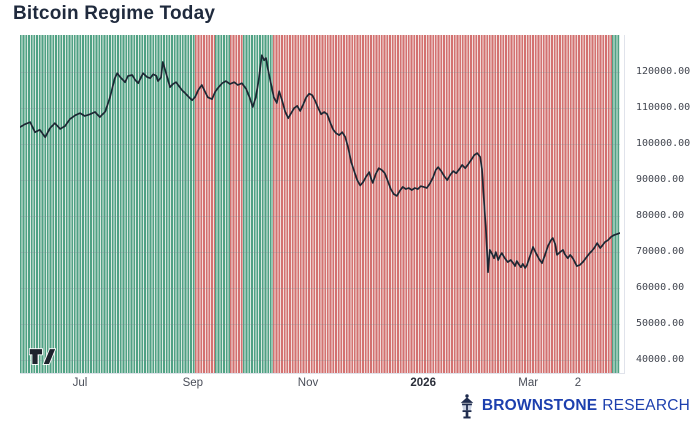 Image resolution: width=700 pixels, height=425 pixels. Describe the element at coordinates (42, 356) in the screenshot. I see `tradingview-logo-icon` at that location.